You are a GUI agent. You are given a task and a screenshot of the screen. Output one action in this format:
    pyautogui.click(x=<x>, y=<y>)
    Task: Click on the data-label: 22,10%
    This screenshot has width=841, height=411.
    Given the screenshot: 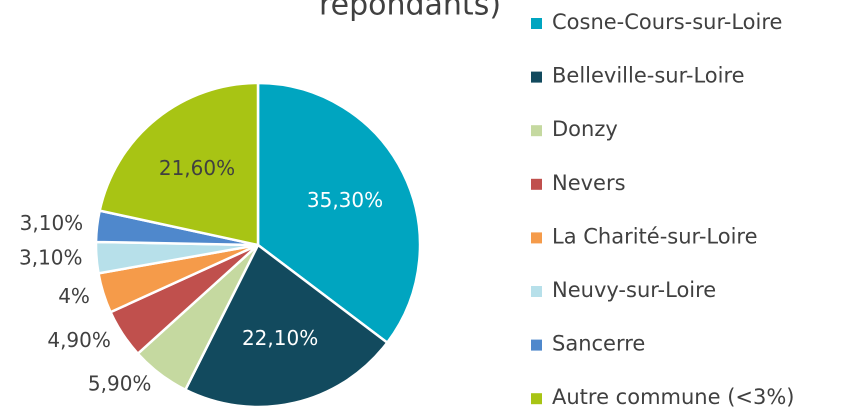 What is the action you would take?
    pyautogui.click(x=280, y=338)
    